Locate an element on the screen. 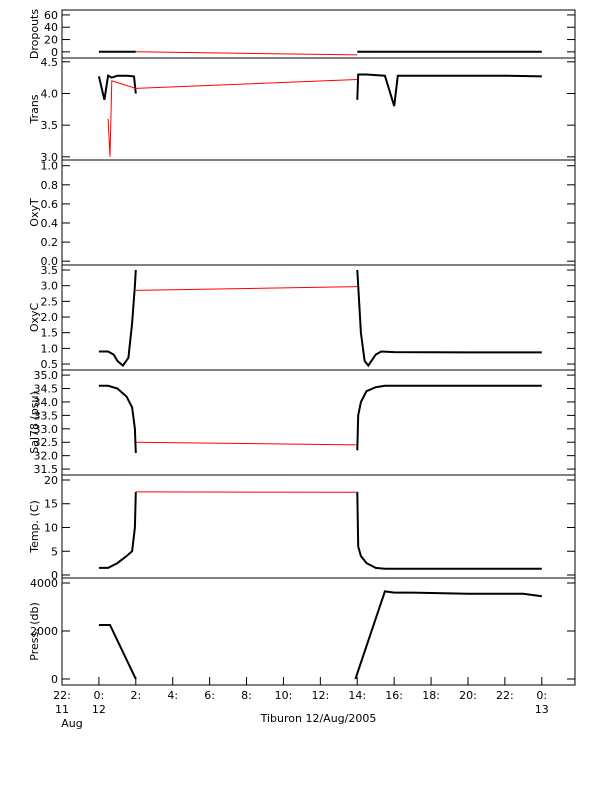 The width and height of the screenshot is (612, 789). y-tick-label: 15 is located at coordinates (51, 504).